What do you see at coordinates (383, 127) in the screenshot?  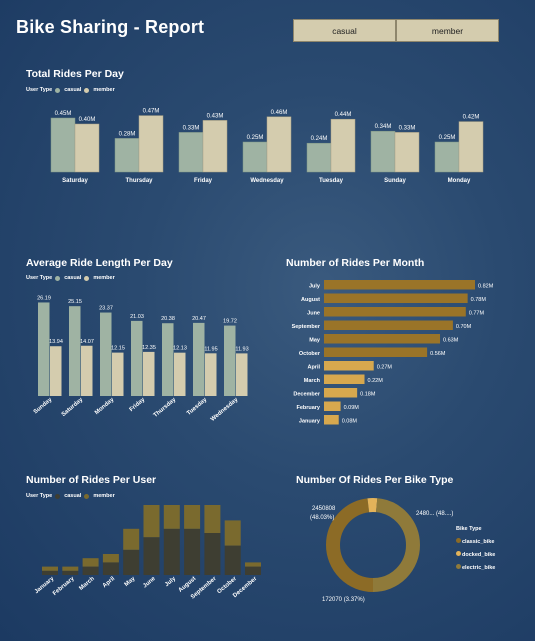 I see `data-label: 0.34M` at bounding box center [383, 127].